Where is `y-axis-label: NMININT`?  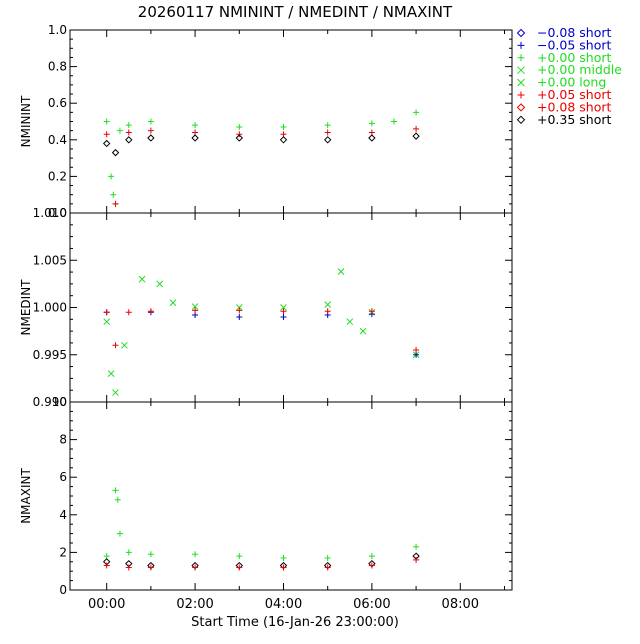 y-axis-label: NMININT is located at coordinates (26, 121).